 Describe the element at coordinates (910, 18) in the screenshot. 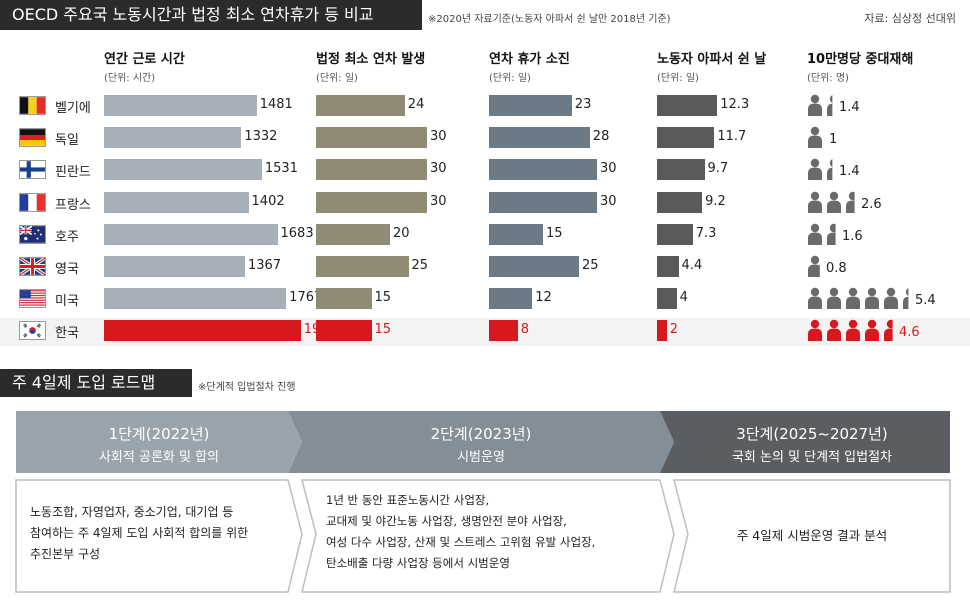

I see `source-label: 자료: 심상정 선대위` at that location.